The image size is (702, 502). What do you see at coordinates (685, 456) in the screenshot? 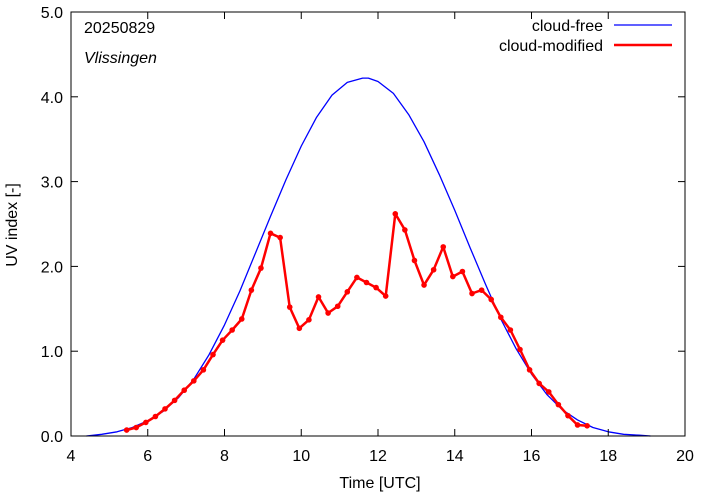
I see `x-tick-label: 20` at bounding box center [685, 456].